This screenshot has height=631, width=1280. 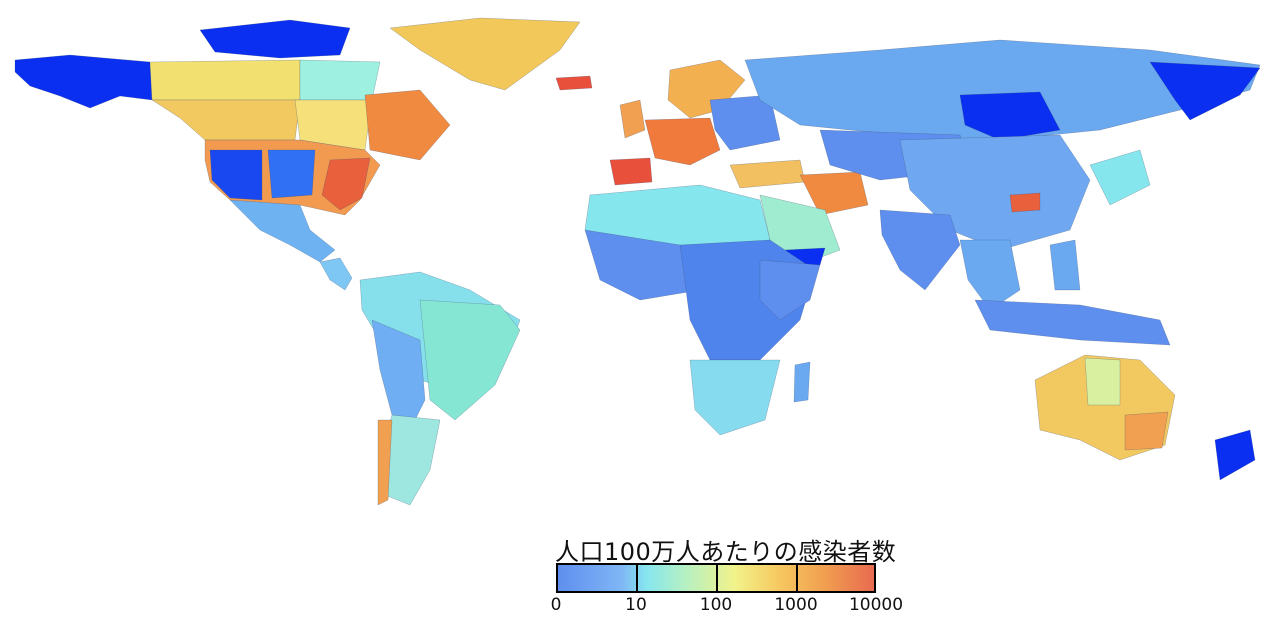 I want to click on region-usa-east, so click(x=346, y=184).